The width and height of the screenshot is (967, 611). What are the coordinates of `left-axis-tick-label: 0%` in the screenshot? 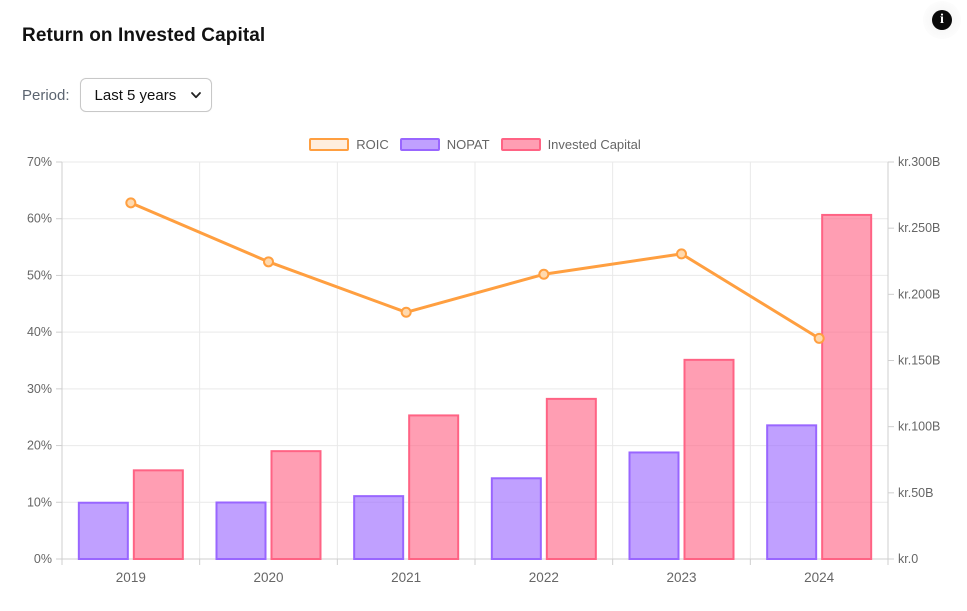 It's located at (43, 559).